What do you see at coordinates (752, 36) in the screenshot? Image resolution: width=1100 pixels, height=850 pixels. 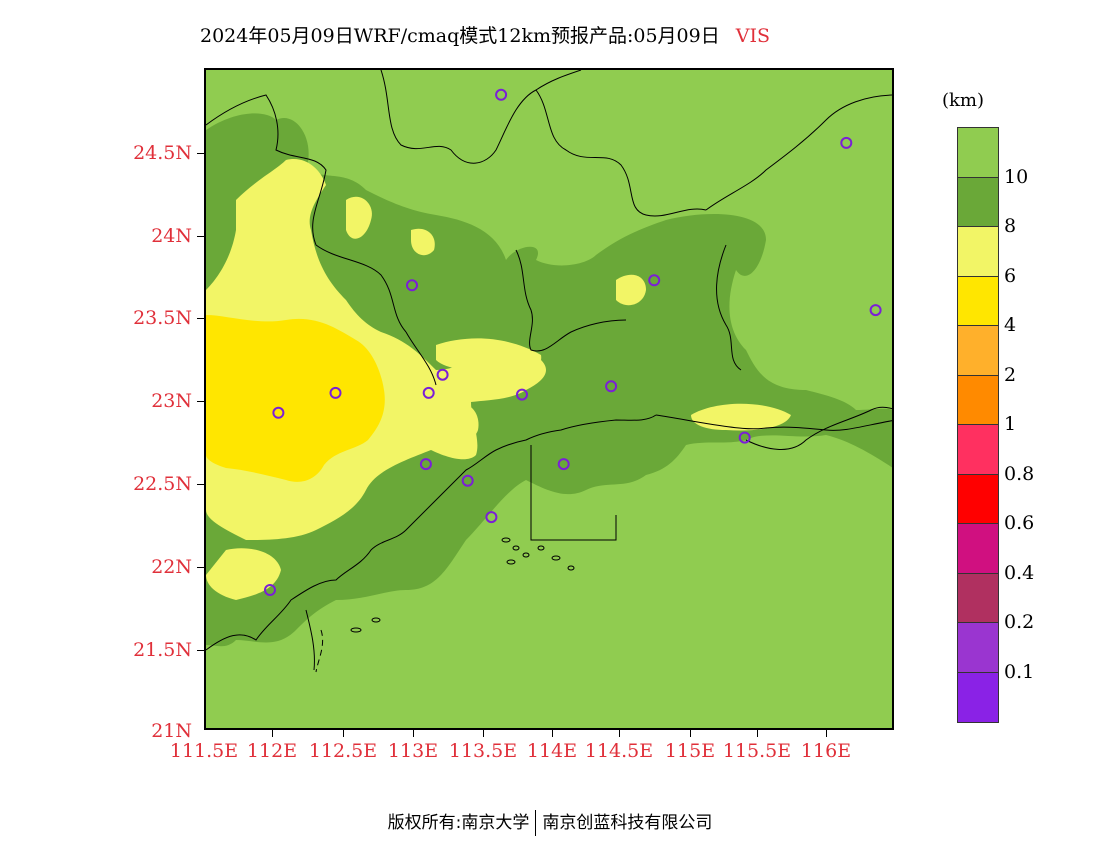 I see `title-variable: VIS` at bounding box center [752, 36].